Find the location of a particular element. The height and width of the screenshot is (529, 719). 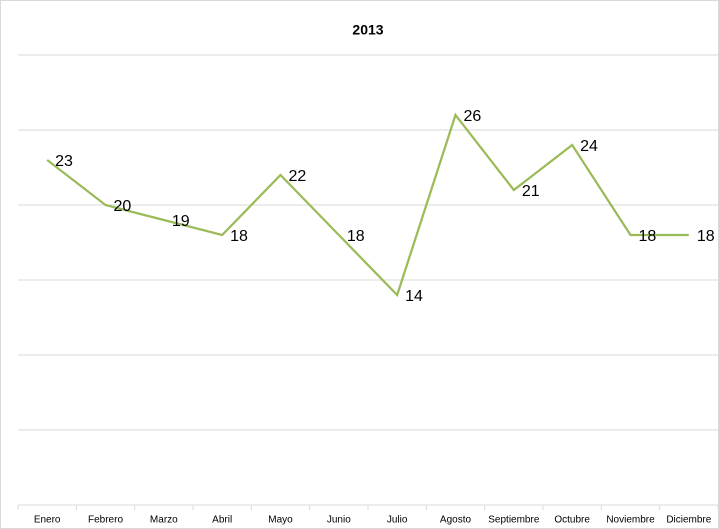

x-tick-label: Enero is located at coordinates (47, 520).